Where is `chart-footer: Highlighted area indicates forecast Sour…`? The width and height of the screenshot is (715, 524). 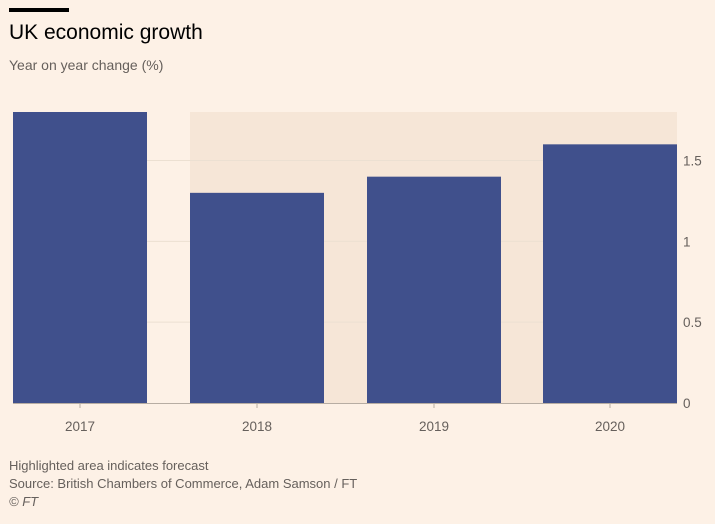 chart-footer: Highlighted area indicates forecast Sour… is located at coordinates (183, 484).